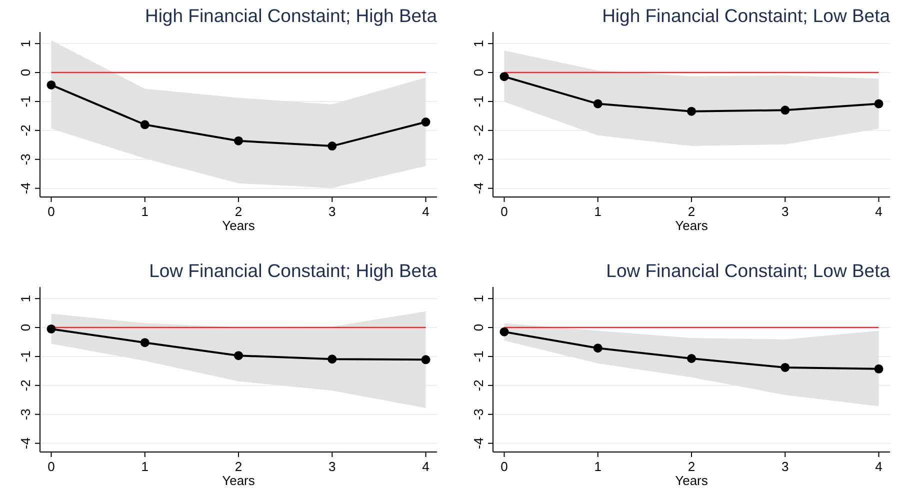 The height and width of the screenshot is (499, 906). I want to click on chart-title: Low Financial Constaint; Low Beta, so click(748, 270).